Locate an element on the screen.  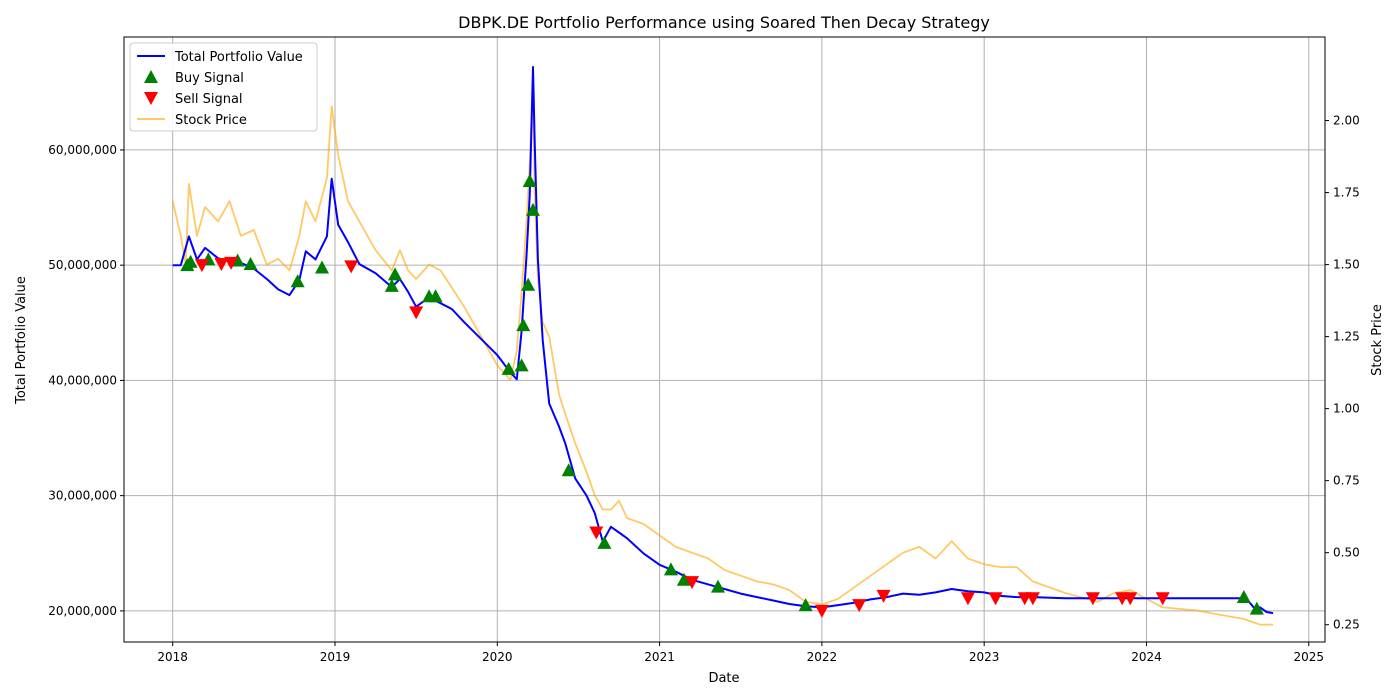
legend-price-label: Stock Price is located at coordinates (211, 120).